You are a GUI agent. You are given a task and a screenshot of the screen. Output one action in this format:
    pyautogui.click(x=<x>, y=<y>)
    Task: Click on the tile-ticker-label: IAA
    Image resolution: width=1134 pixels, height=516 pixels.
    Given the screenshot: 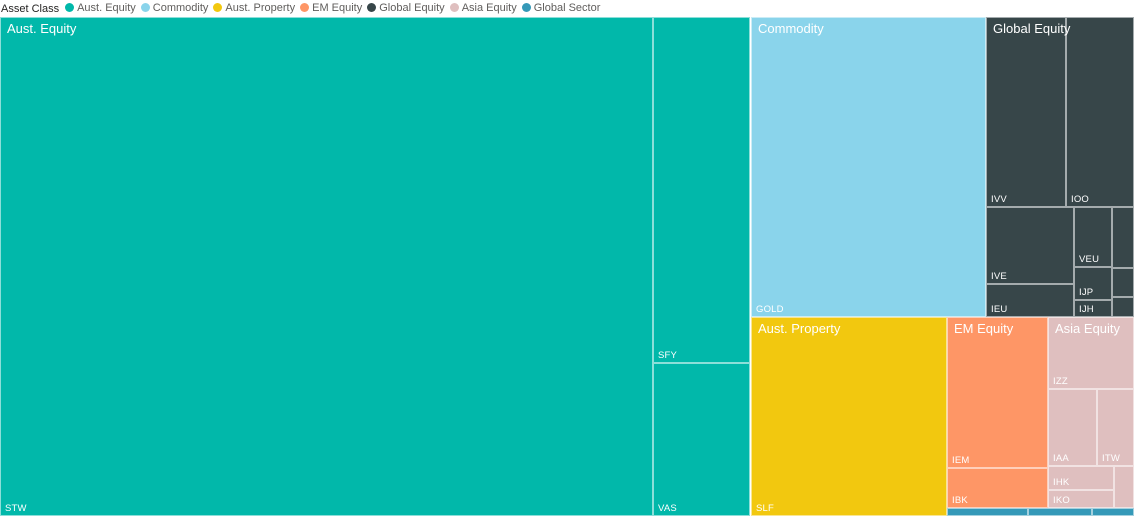 What is the action you would take?
    pyautogui.click(x=1061, y=458)
    